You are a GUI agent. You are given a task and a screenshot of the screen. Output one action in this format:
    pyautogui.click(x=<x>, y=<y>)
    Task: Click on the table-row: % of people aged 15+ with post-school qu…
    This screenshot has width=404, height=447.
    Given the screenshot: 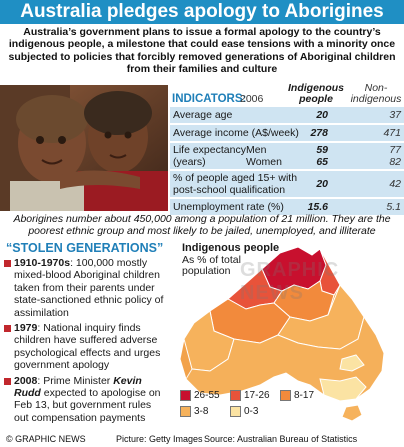 What is the action you would take?
    pyautogui.click(x=287, y=184)
    